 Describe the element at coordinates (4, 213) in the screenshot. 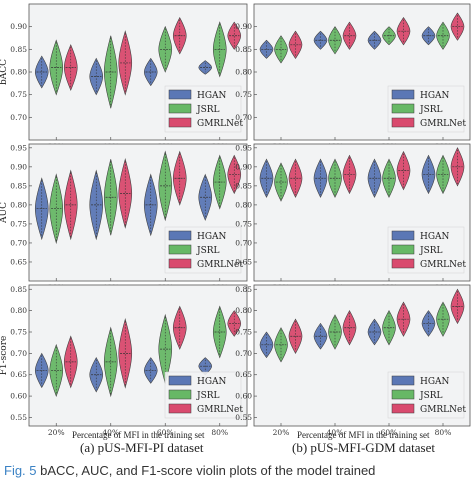

I see `y-axis-label: AUC` at that location.